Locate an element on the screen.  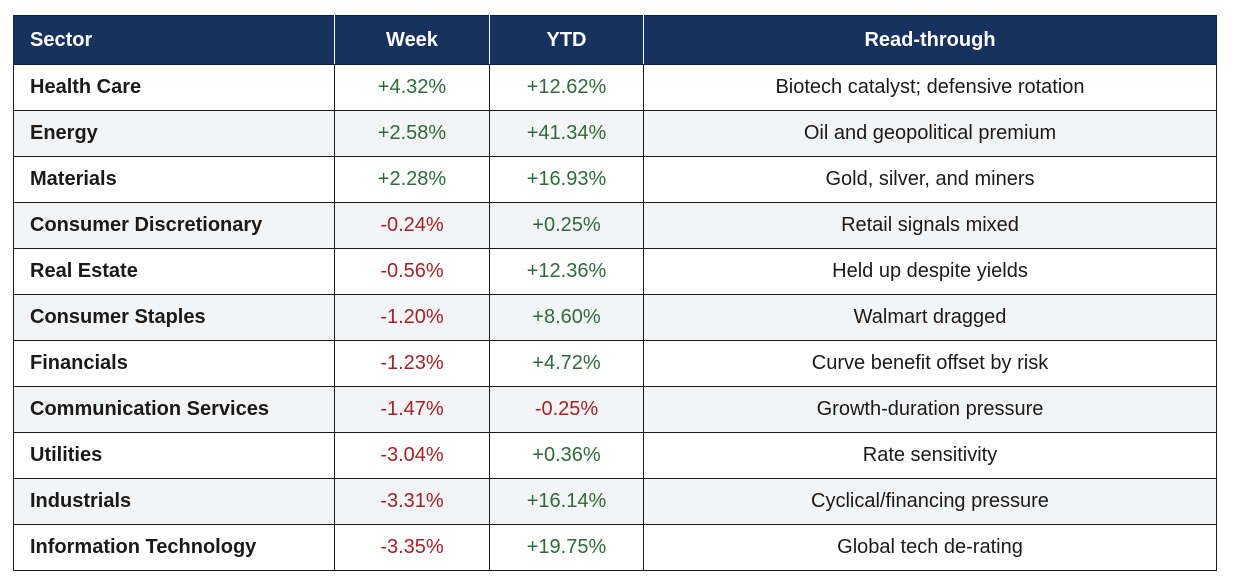
header-read-through: Read-through is located at coordinates (930, 40).